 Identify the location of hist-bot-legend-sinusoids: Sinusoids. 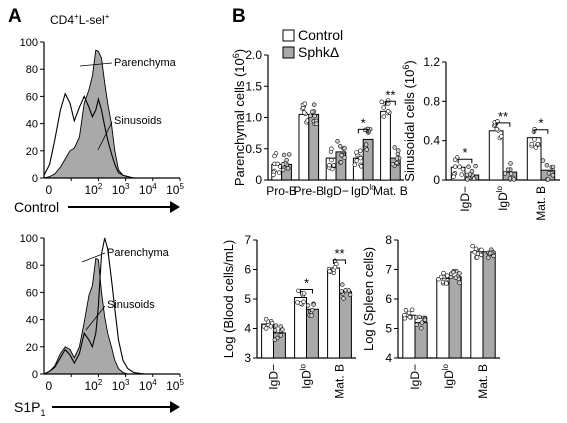
(131, 305).